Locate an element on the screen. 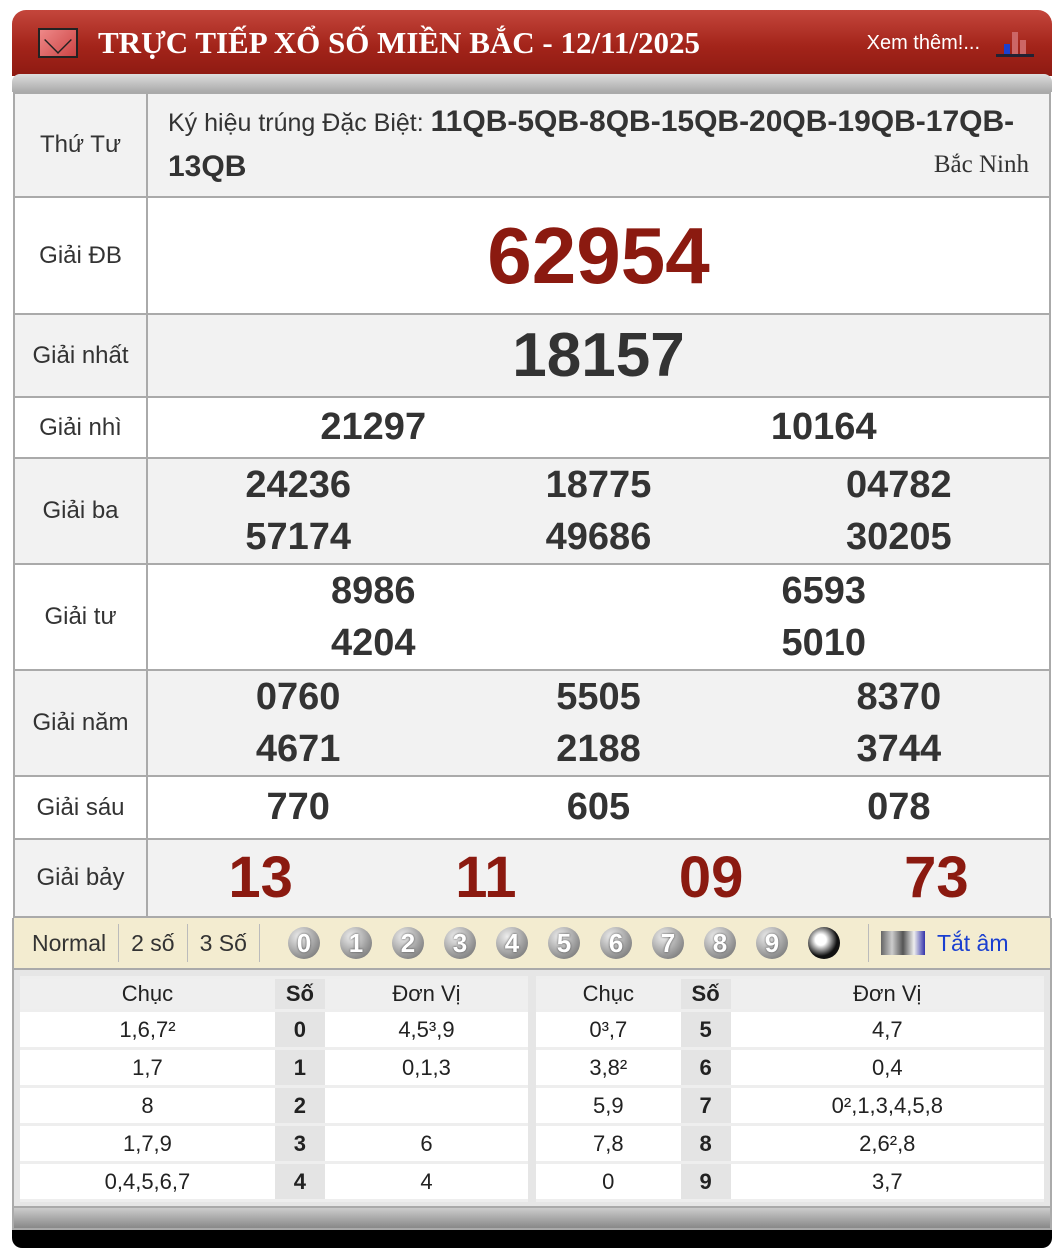 The height and width of the screenshot is (1248, 1062). prize-number: 6593 is located at coordinates (824, 591).